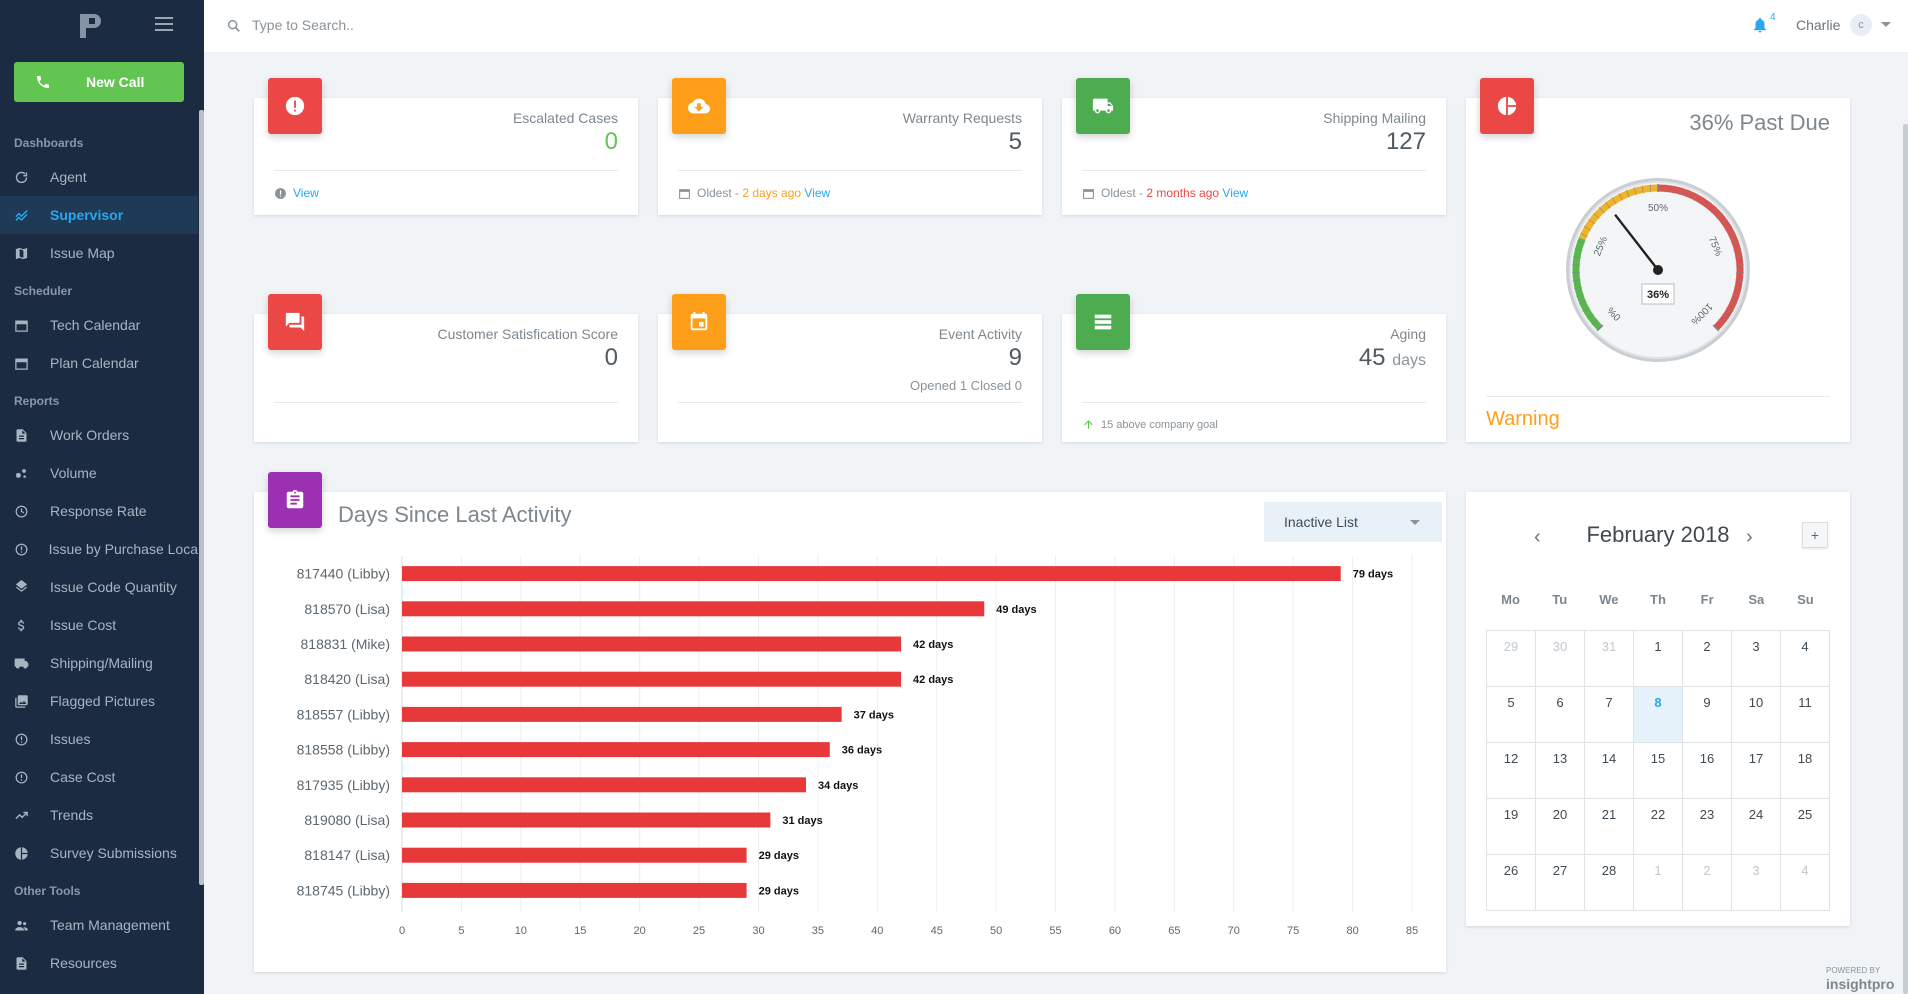 This screenshot has width=1908, height=994. What do you see at coordinates (99, 963) in the screenshot?
I see `sidebar-item-resources: Resources` at bounding box center [99, 963].